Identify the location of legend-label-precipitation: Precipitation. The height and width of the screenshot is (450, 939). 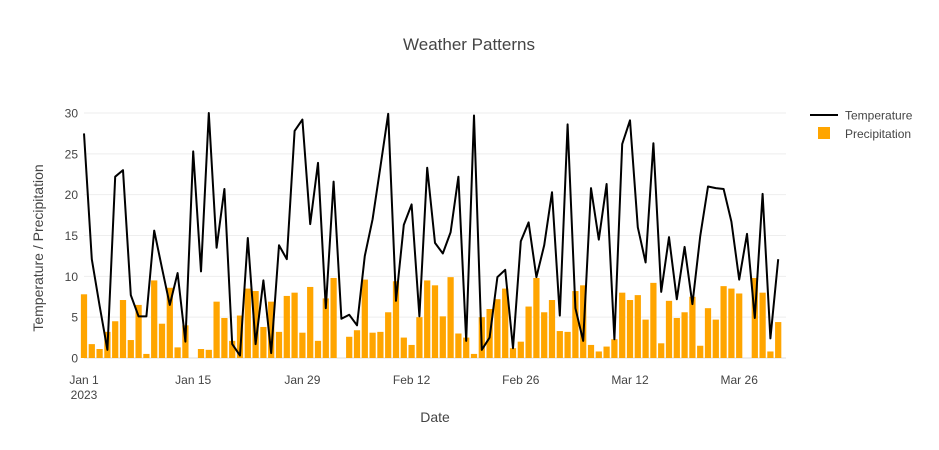
(878, 134).